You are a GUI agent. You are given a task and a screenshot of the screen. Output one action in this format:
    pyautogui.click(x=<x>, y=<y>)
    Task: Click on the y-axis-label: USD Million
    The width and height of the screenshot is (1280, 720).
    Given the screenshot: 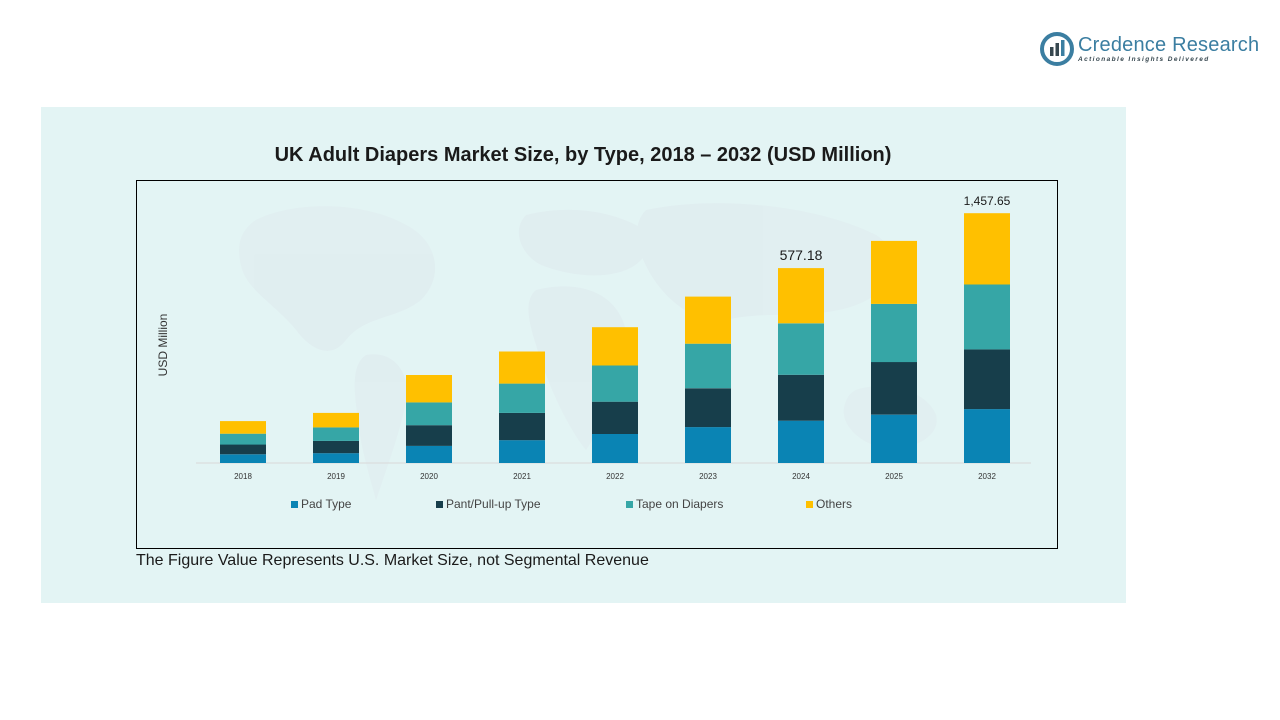 What is the action you would take?
    pyautogui.click(x=163, y=345)
    